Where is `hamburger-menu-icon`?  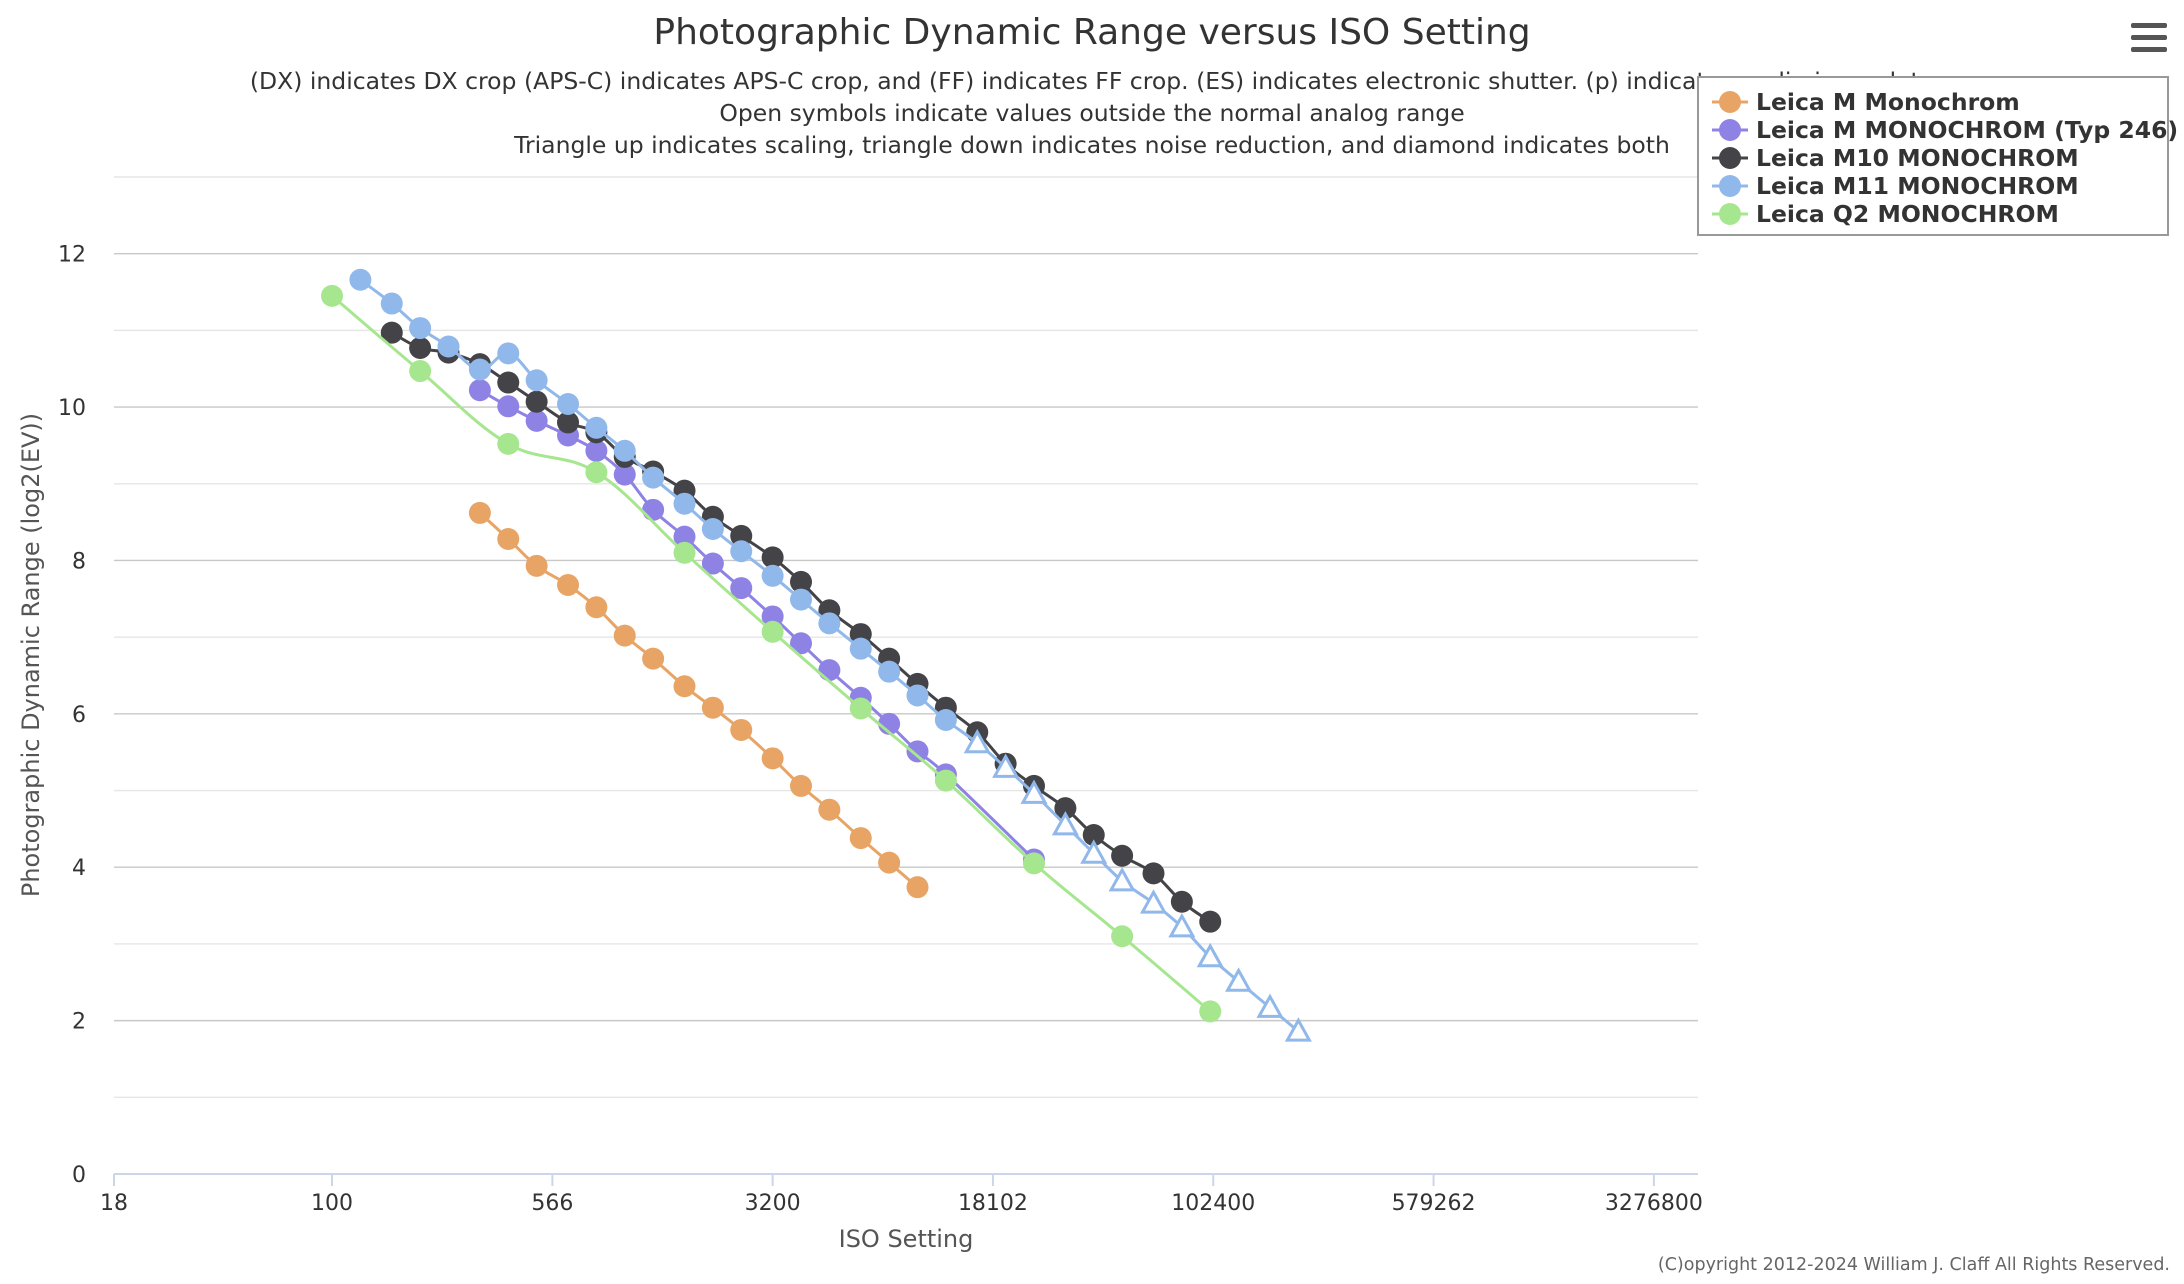
hamburger-menu-icon is located at coordinates (2149, 37).